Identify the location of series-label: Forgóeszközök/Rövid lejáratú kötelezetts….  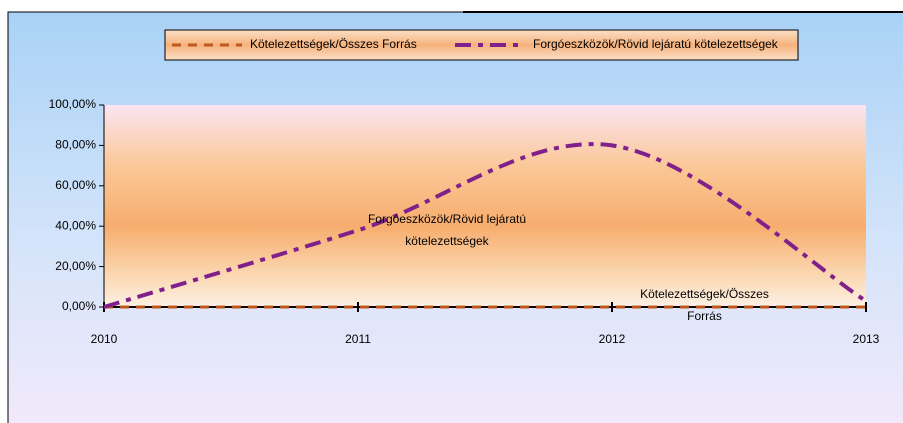
(447, 230).